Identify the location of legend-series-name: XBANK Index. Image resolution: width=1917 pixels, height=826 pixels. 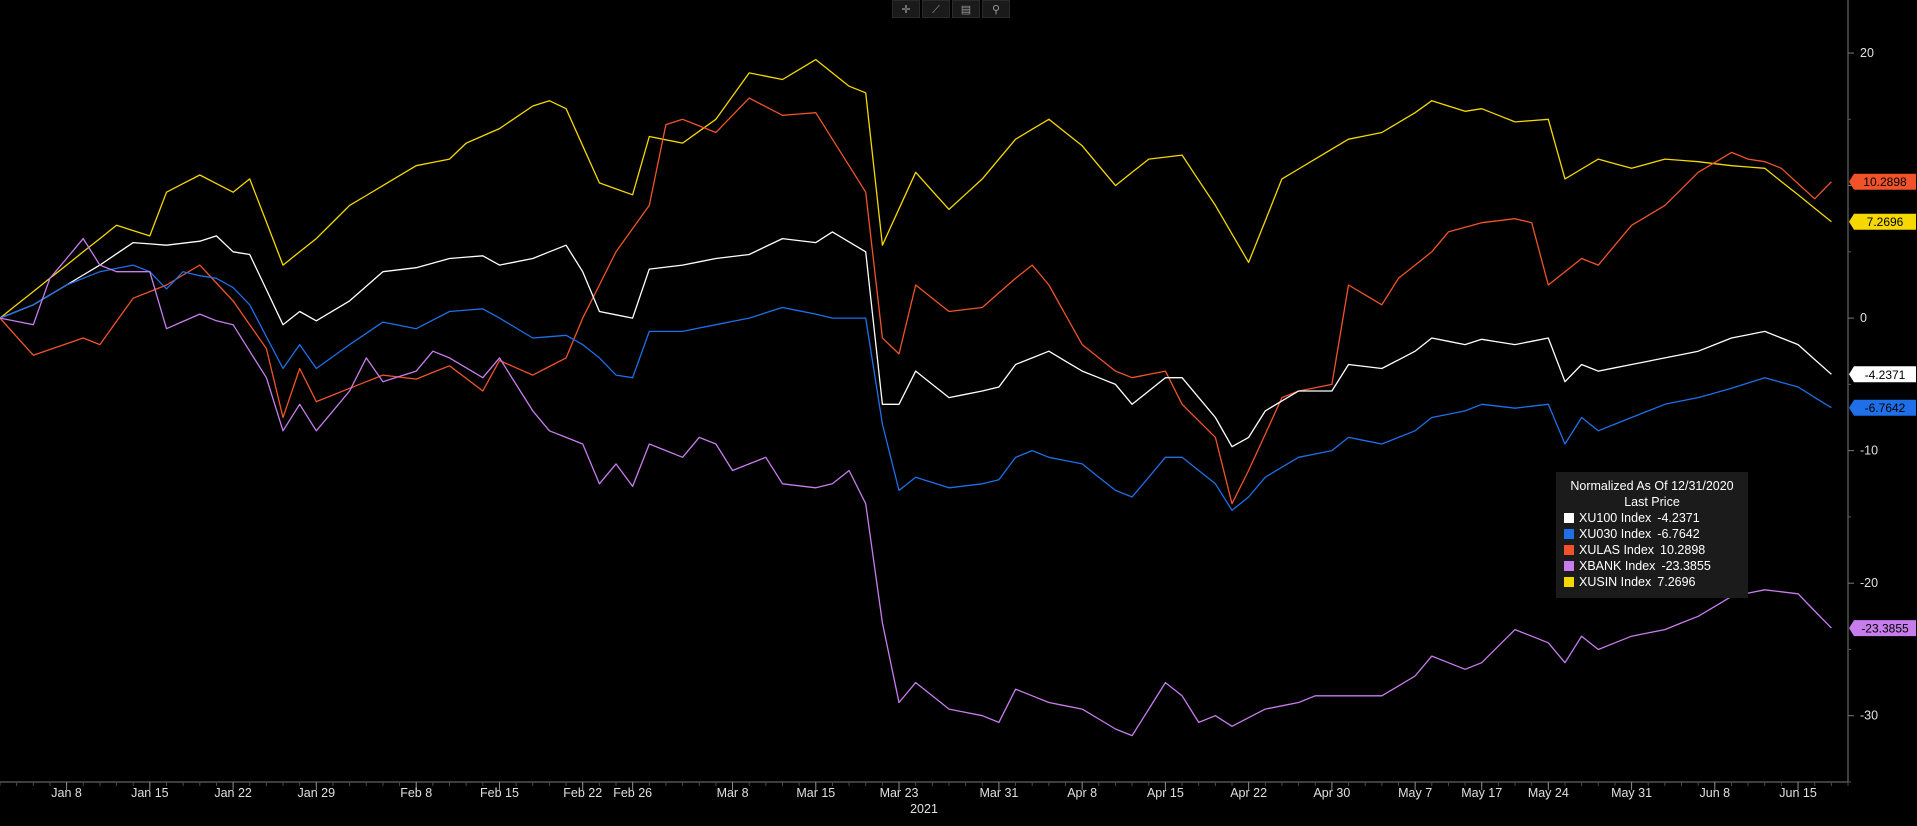
(1617, 566).